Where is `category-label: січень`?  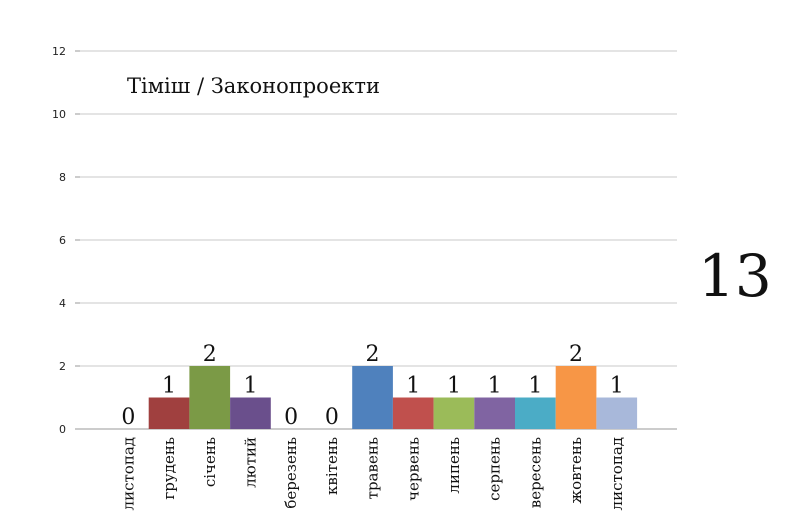 category-label: січень is located at coordinates (210, 462).